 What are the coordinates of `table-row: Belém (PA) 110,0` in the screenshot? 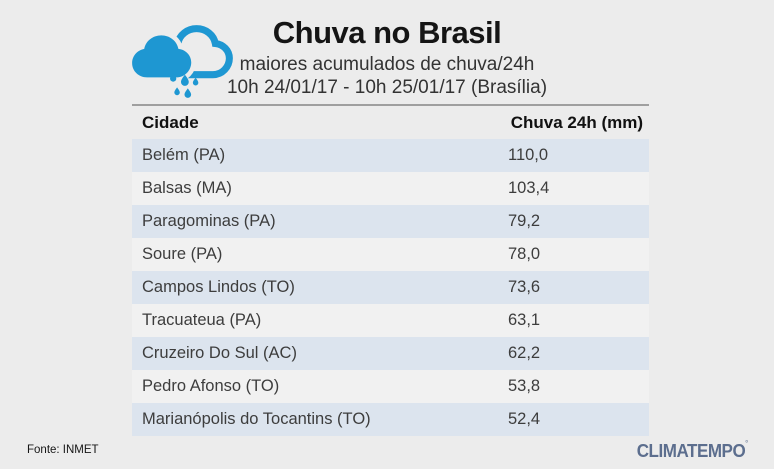 It's located at (390, 155).